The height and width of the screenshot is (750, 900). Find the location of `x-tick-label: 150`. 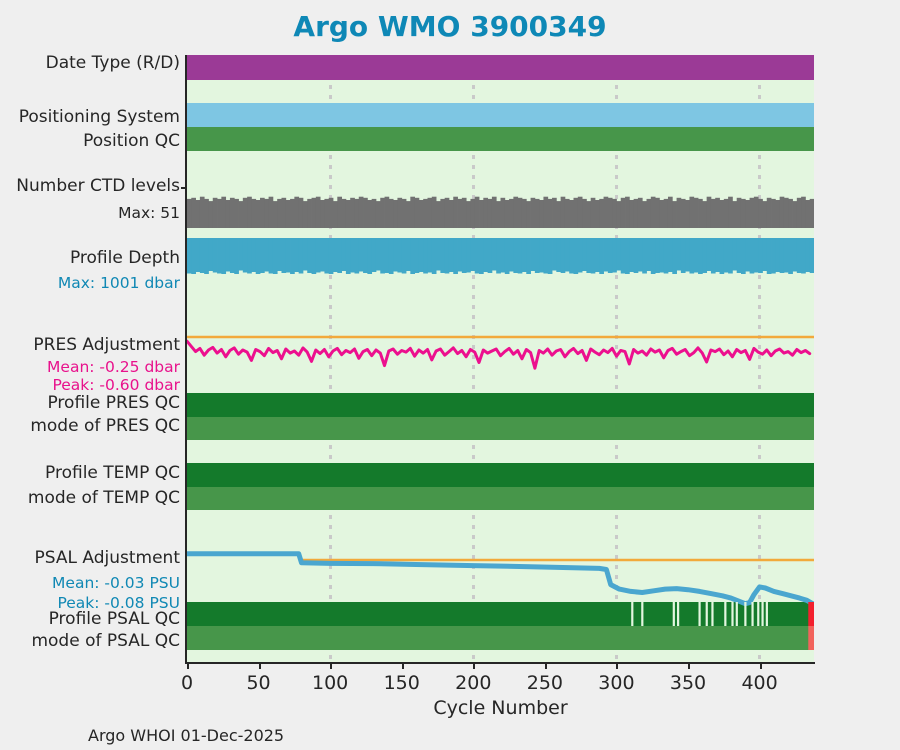

x-tick-label: 150 is located at coordinates (401, 683).